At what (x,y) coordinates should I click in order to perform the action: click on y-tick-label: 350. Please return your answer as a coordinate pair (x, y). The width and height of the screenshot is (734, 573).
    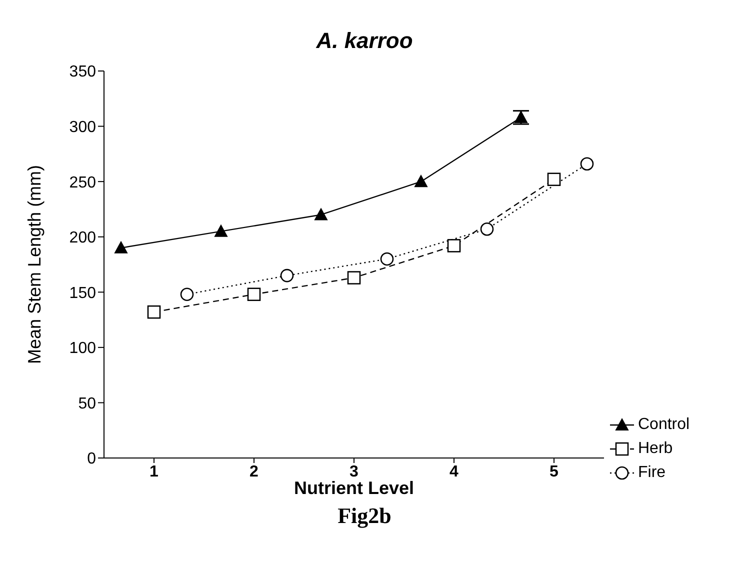
    Looking at the image, I should click on (82, 72).